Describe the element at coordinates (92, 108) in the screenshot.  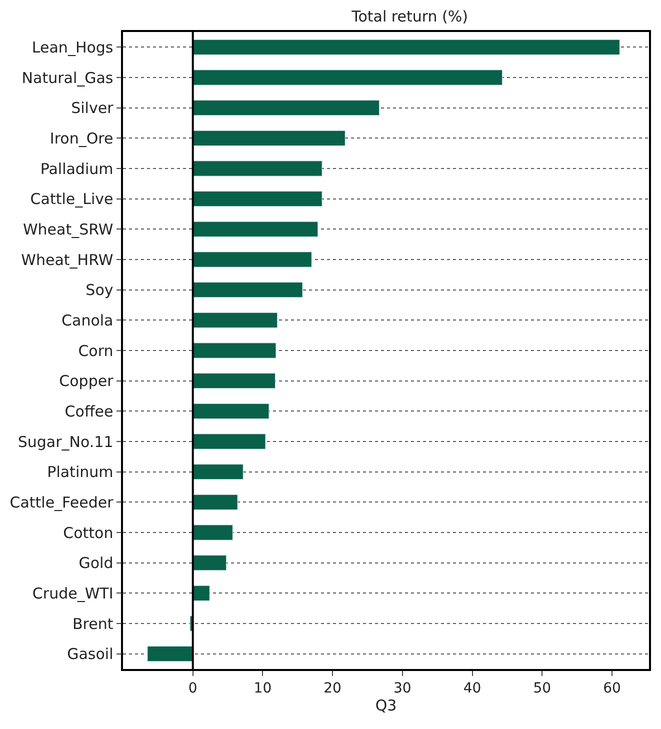
I see `y-tick-label: Silver` at that location.